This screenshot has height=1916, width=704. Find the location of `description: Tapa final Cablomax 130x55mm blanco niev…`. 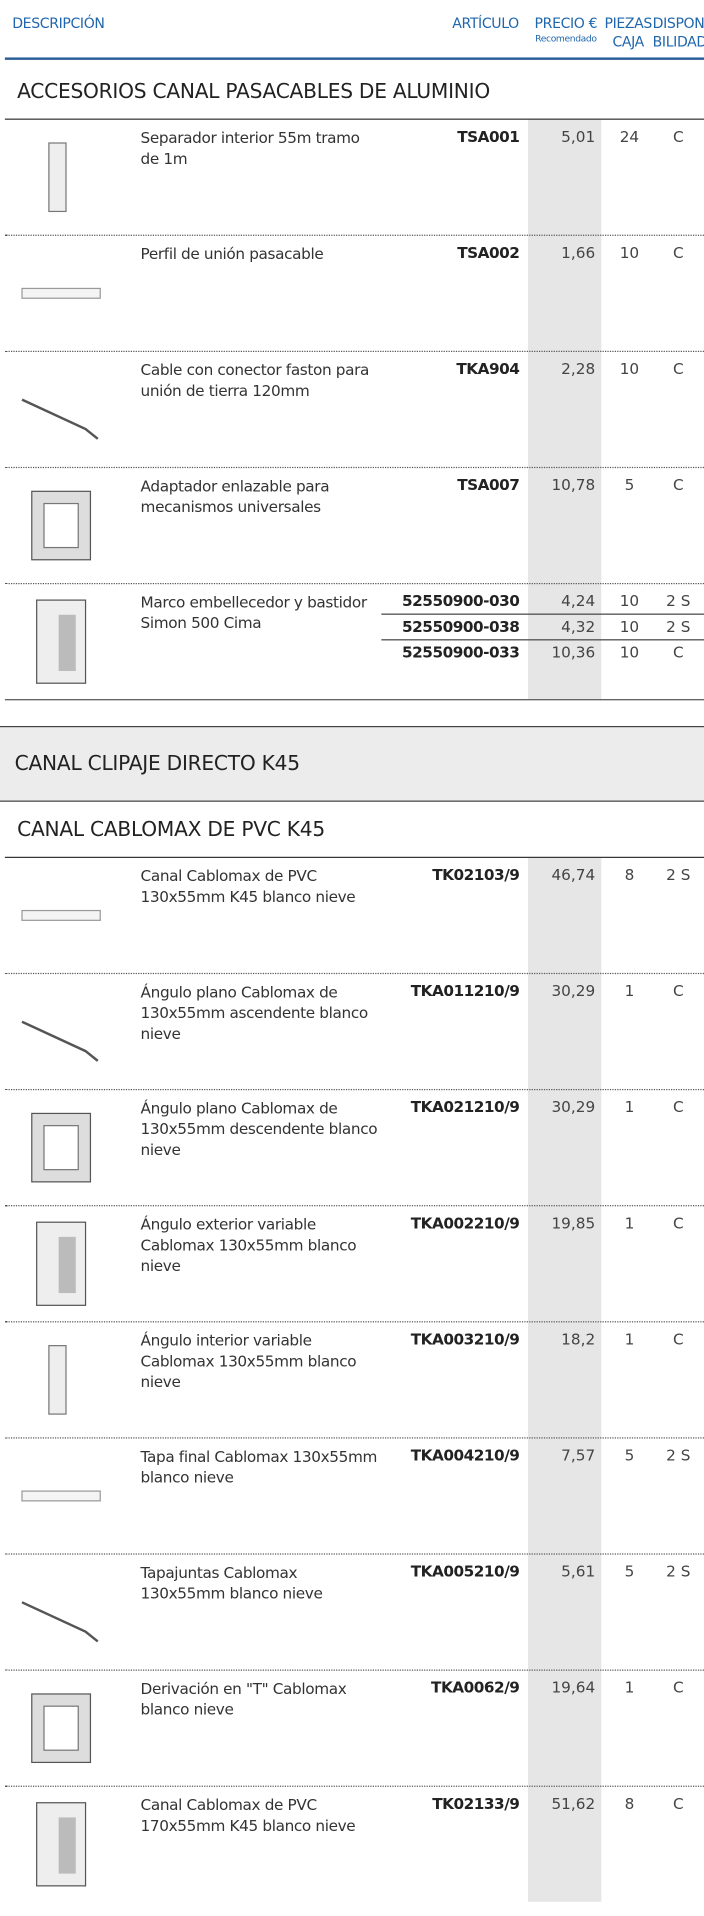

description: Tapa final Cablomax 130x55mm blanco niev… is located at coordinates (259, 1467).